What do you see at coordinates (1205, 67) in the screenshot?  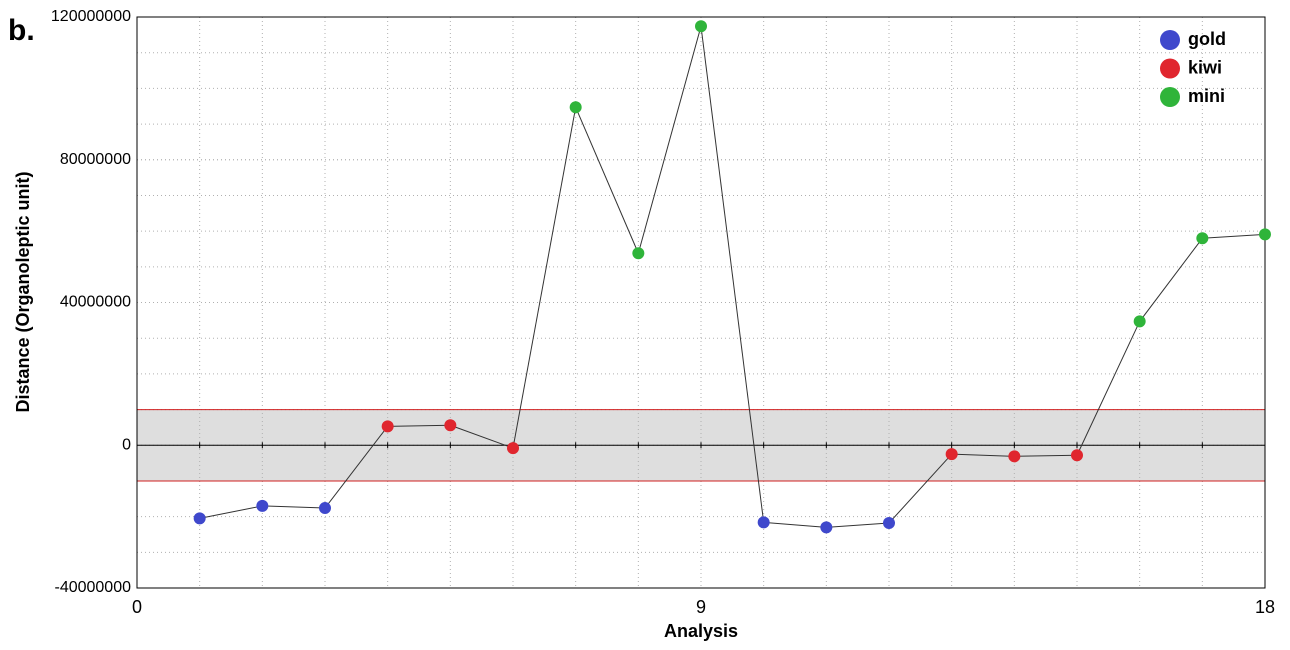 I see `legend-label: kiwi` at bounding box center [1205, 67].